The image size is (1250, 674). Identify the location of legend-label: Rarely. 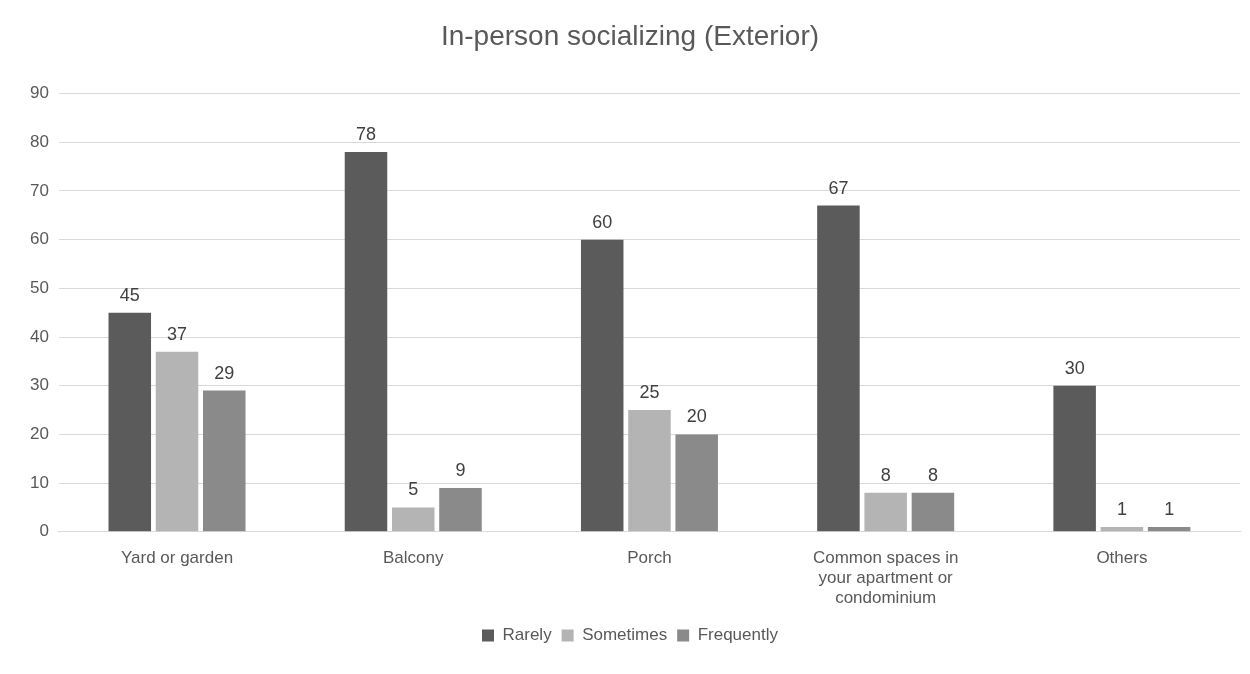
(527, 635).